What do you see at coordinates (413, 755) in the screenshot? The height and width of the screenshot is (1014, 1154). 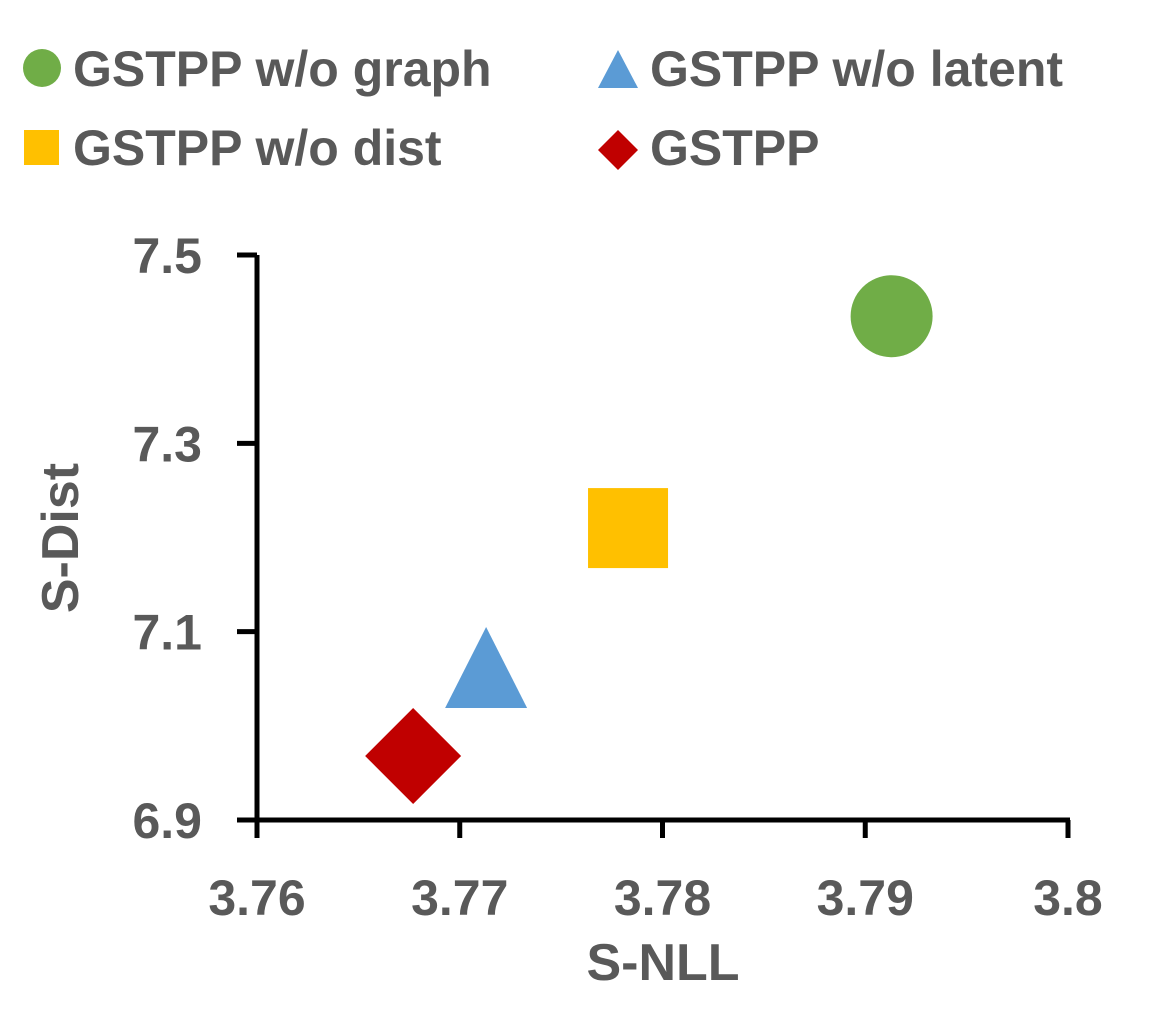 I see `data-point-diamond` at bounding box center [413, 755].